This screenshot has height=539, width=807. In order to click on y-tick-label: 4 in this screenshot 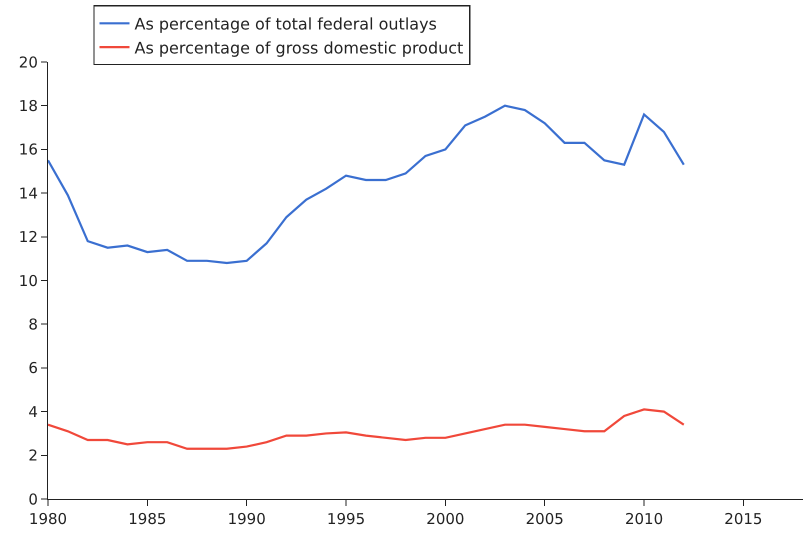, I will do `click(33, 411)`.